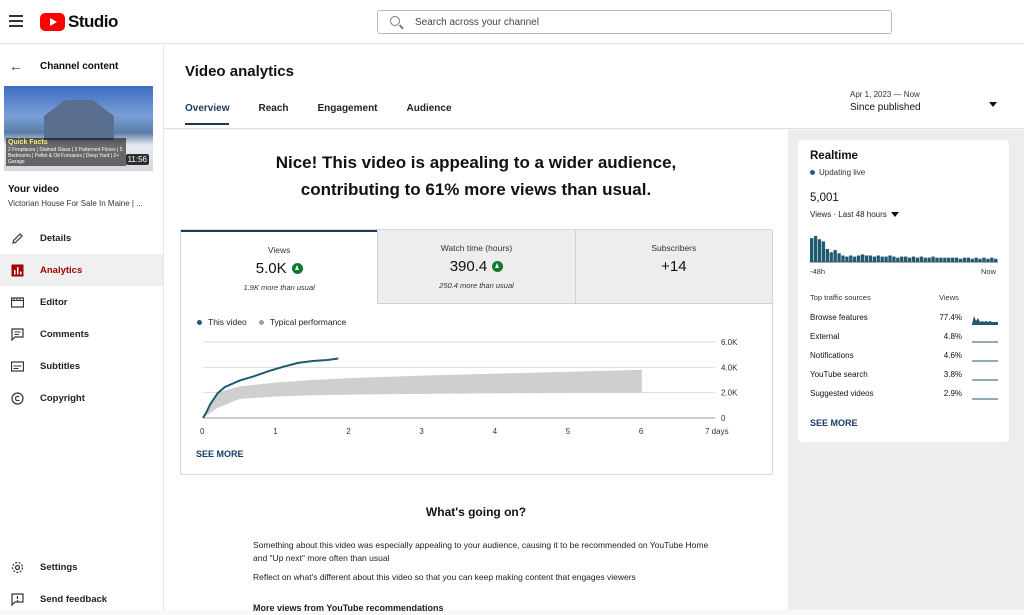  Describe the element at coordinates (645, 22) in the screenshot. I see `search-input` at that location.